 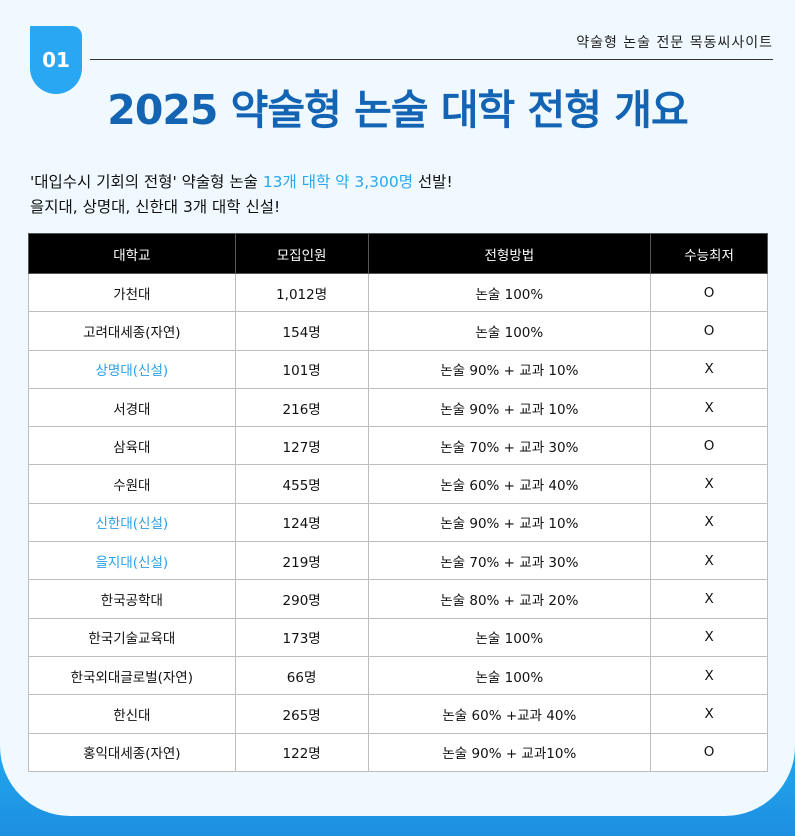 I want to click on table-row: 서경대 216명 논술 90% + 교과 10% X, so click(x=398, y=407).